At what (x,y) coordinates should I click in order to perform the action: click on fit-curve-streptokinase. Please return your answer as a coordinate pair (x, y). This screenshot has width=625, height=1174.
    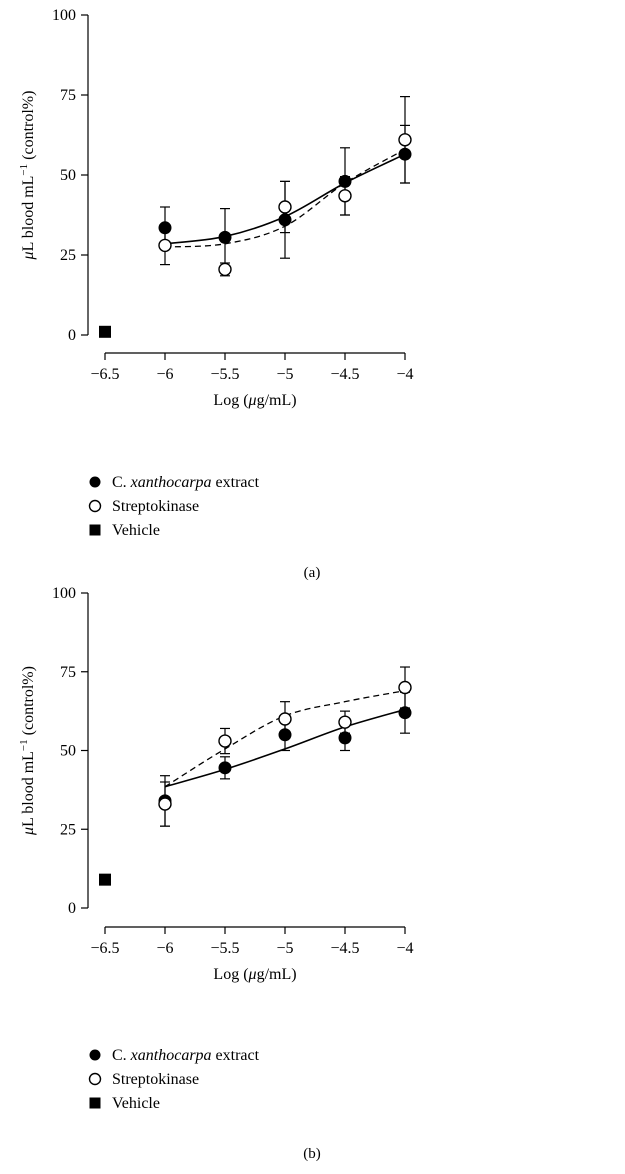
    Looking at the image, I should click on (285, 739).